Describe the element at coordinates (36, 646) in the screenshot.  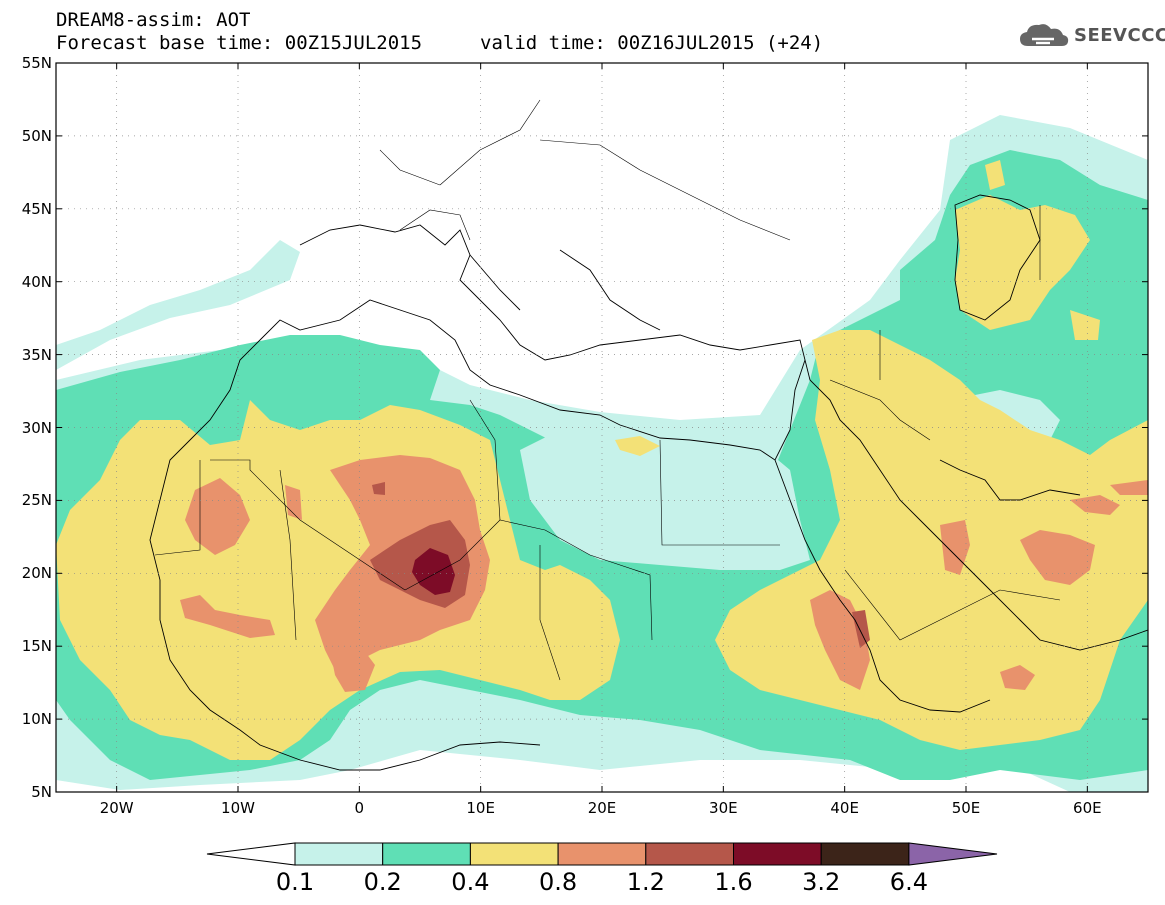
I see `lat-label: 15N` at that location.